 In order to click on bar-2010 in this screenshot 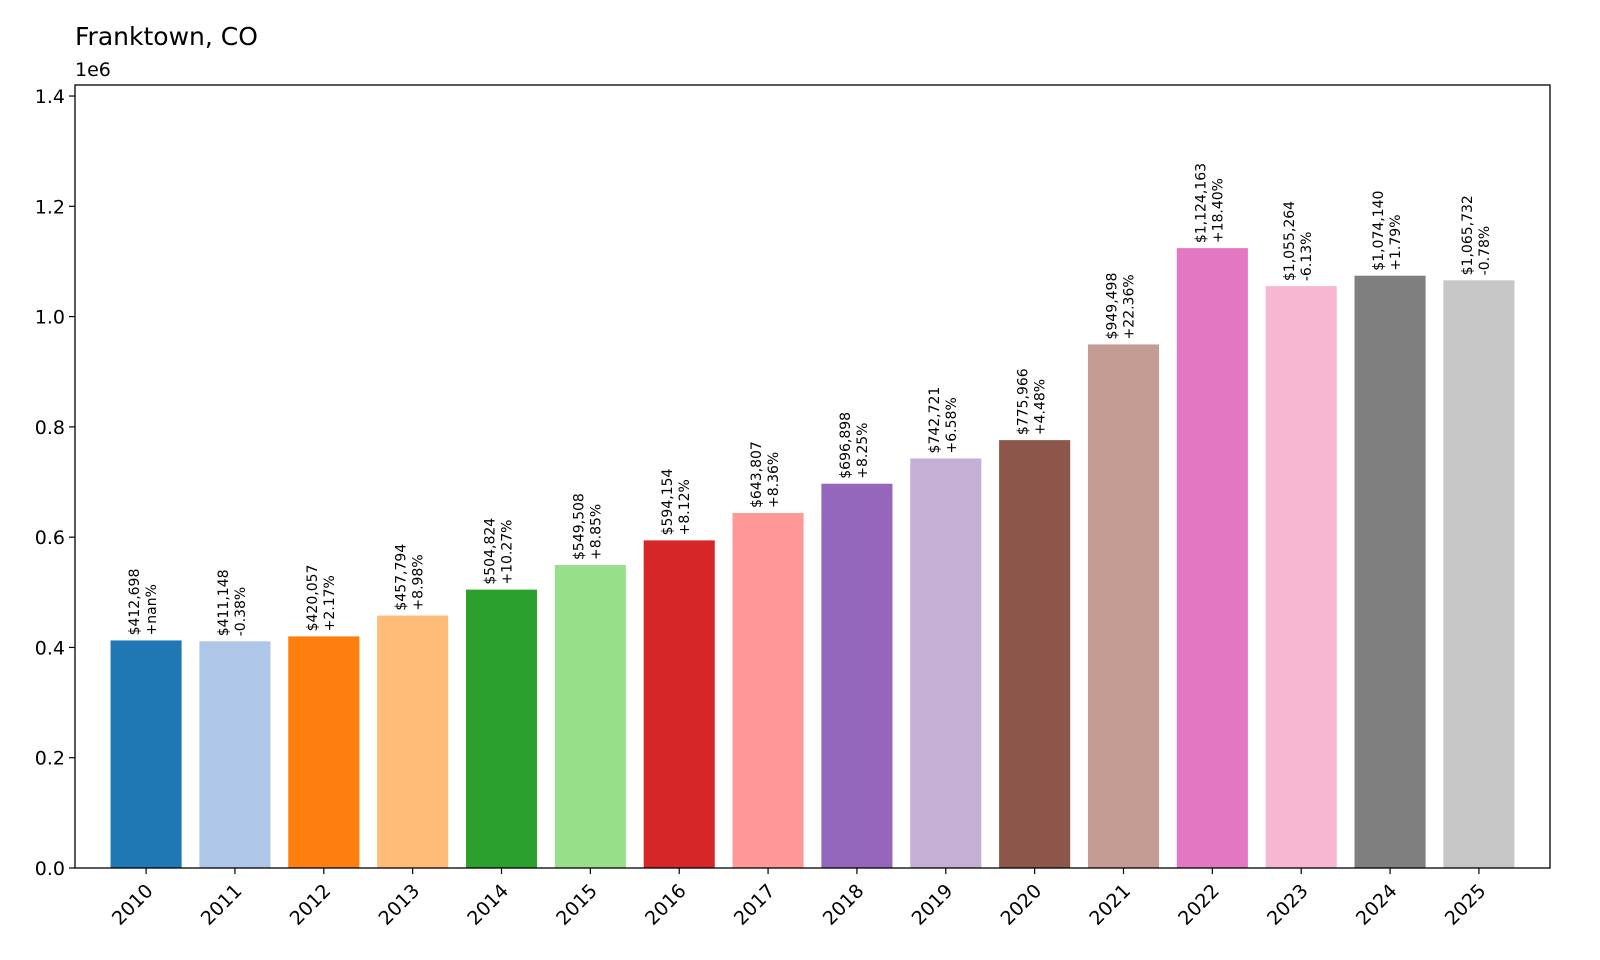, I will do `click(146, 754)`.